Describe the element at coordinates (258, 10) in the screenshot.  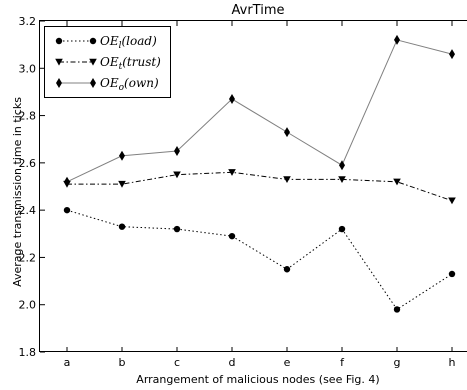
I see `chart-title: AvrTime` at that location.